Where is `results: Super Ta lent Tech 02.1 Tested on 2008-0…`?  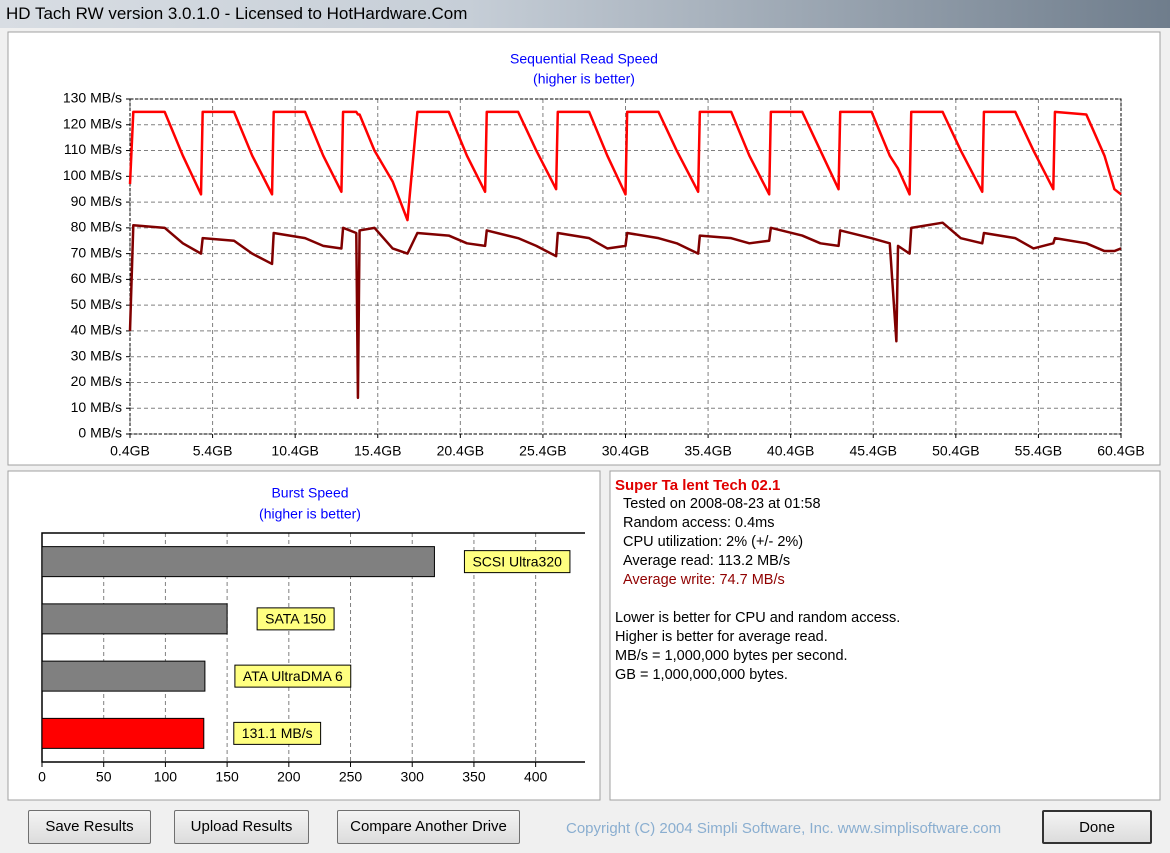
results: Super Ta lent Tech 02.1 Tested on 2008-0… is located at coordinates (757, 580).